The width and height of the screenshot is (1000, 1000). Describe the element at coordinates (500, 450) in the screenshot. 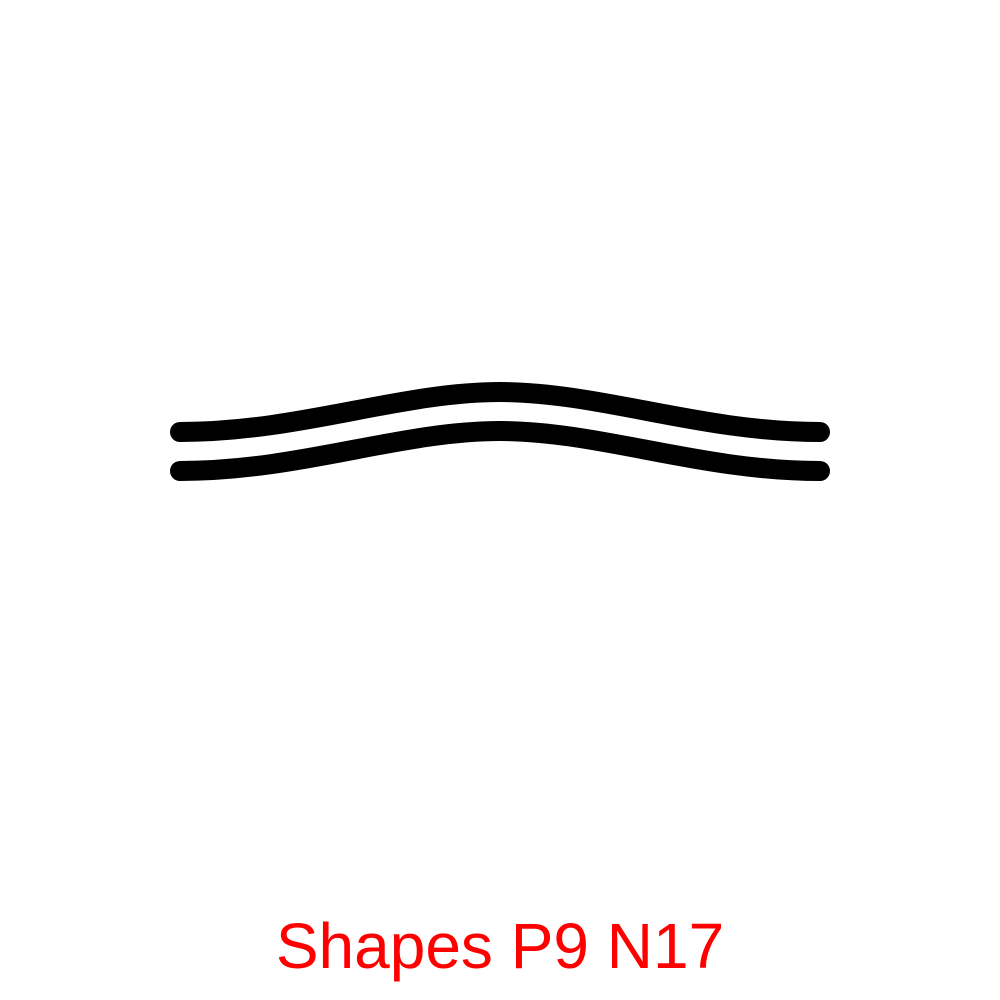

I see `lower-curved-line` at that location.